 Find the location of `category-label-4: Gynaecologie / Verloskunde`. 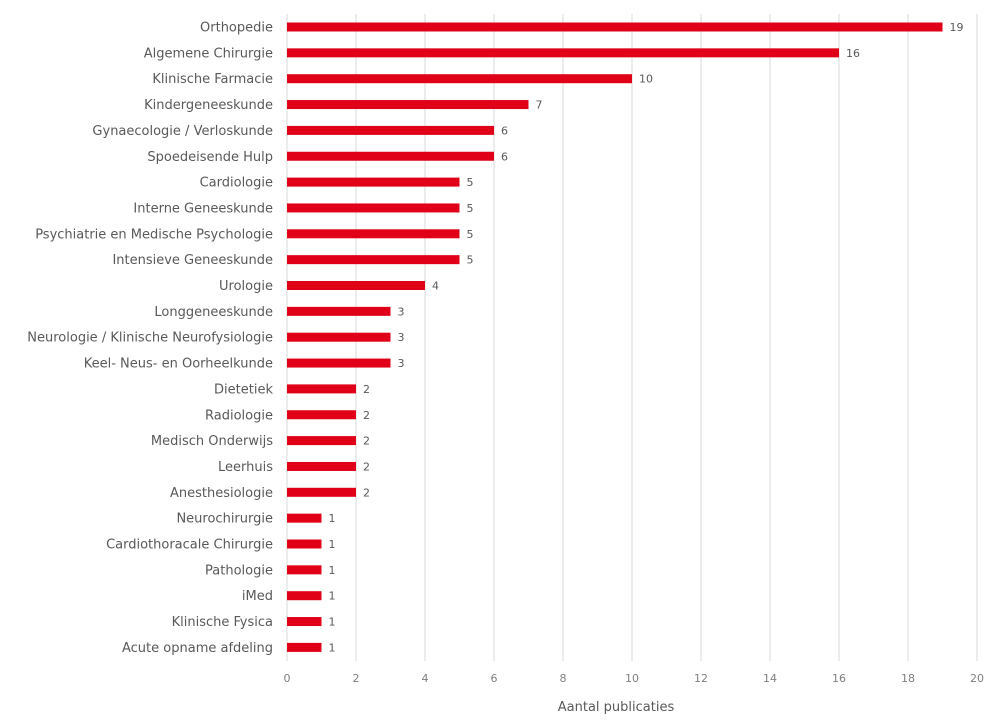

category-label-4: Gynaecologie / Verloskunde is located at coordinates (182, 131).